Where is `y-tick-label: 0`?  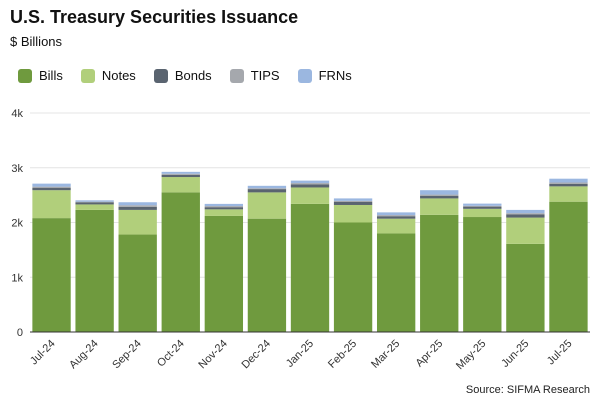 y-tick-label: 0 is located at coordinates (20, 333).